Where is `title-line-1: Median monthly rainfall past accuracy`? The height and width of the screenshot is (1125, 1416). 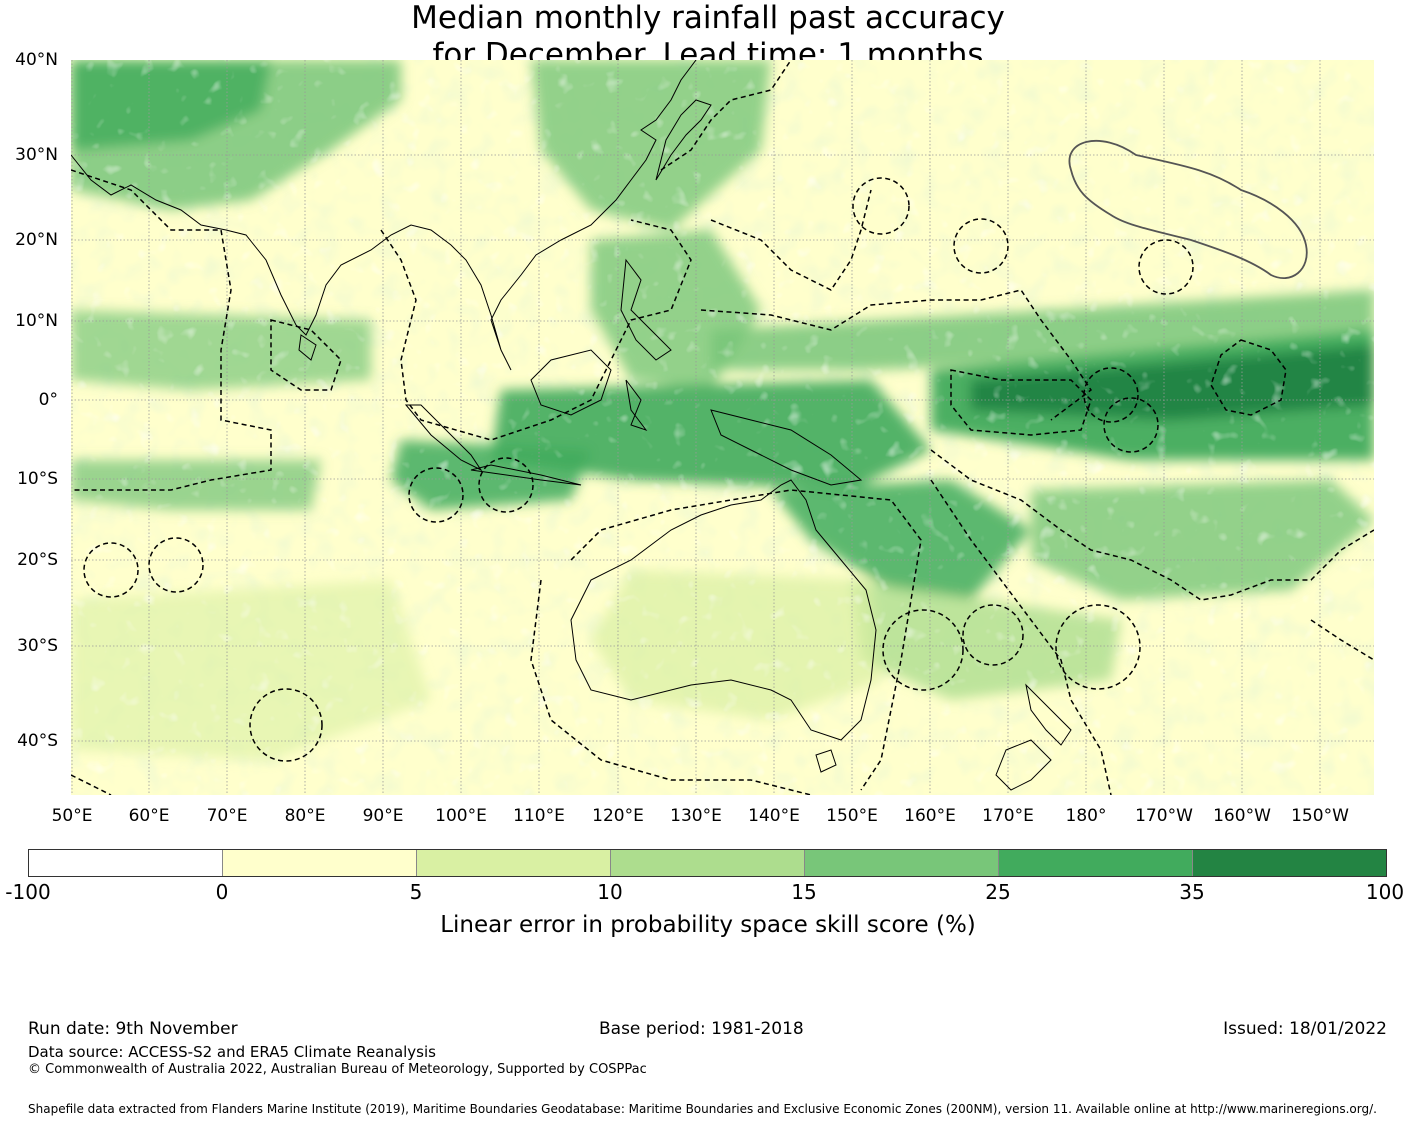 title-line-1: Median monthly rainfall past accuracy is located at coordinates (708, 18).